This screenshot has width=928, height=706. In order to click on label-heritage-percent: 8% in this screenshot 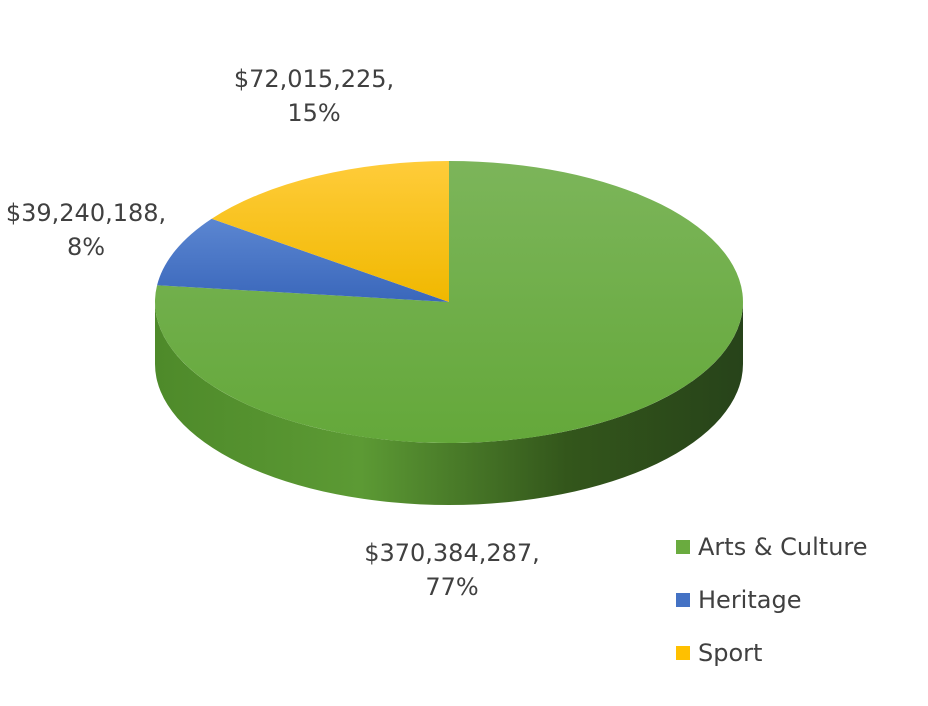, I will do `click(86, 247)`.